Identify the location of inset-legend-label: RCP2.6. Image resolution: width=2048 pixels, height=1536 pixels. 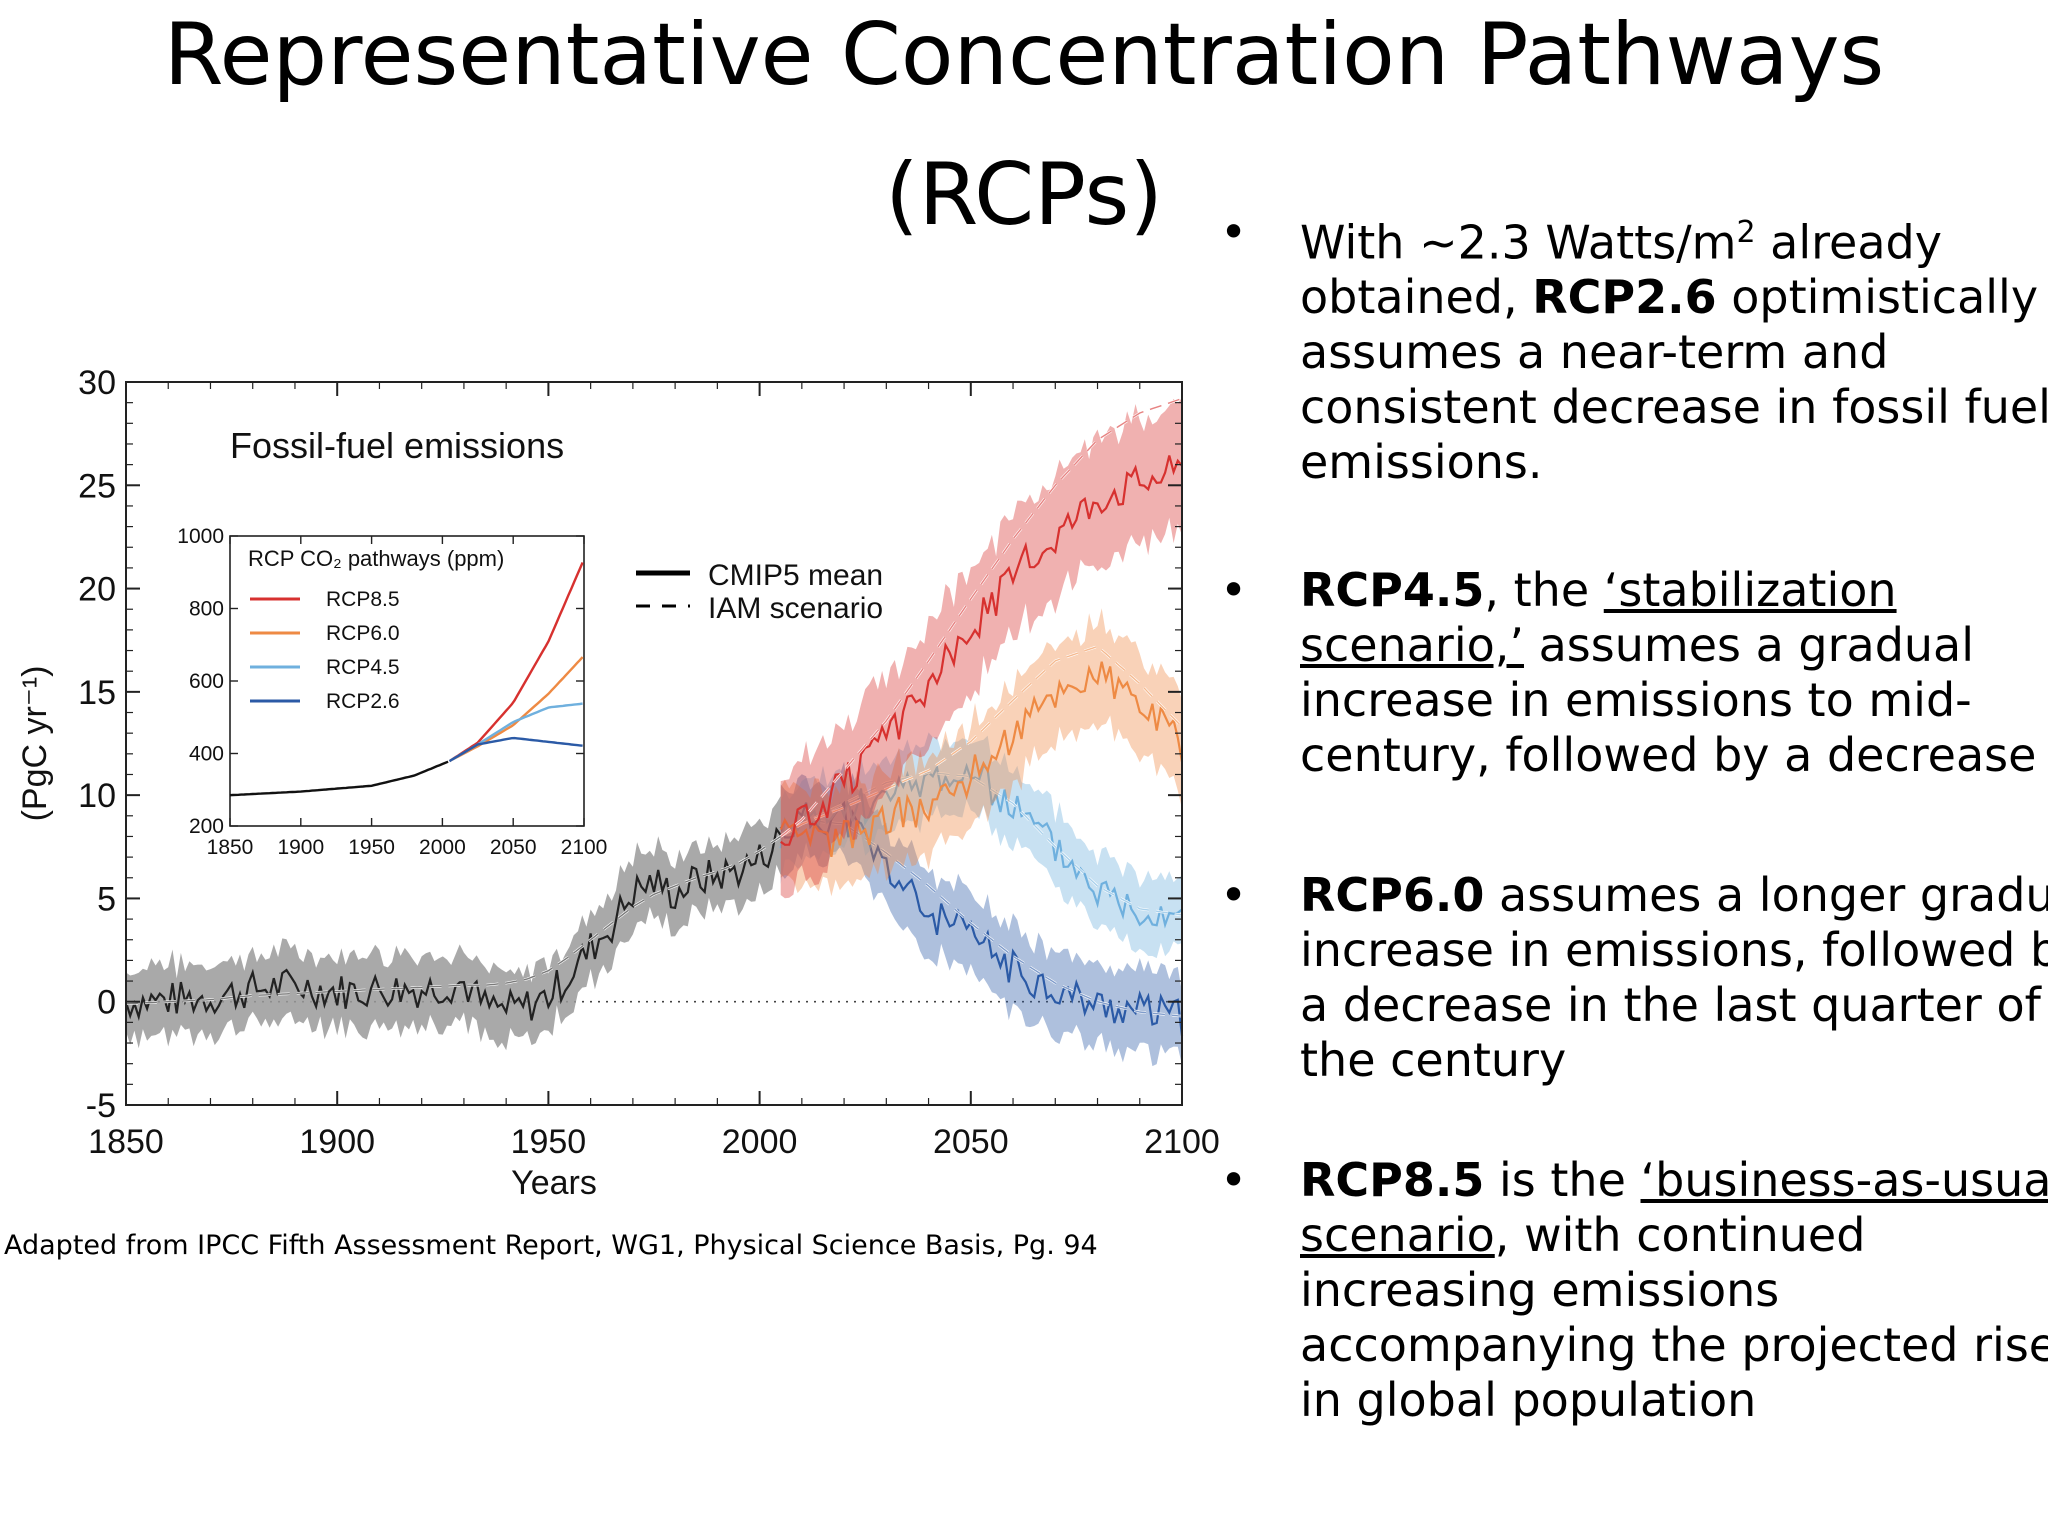
(363, 701).